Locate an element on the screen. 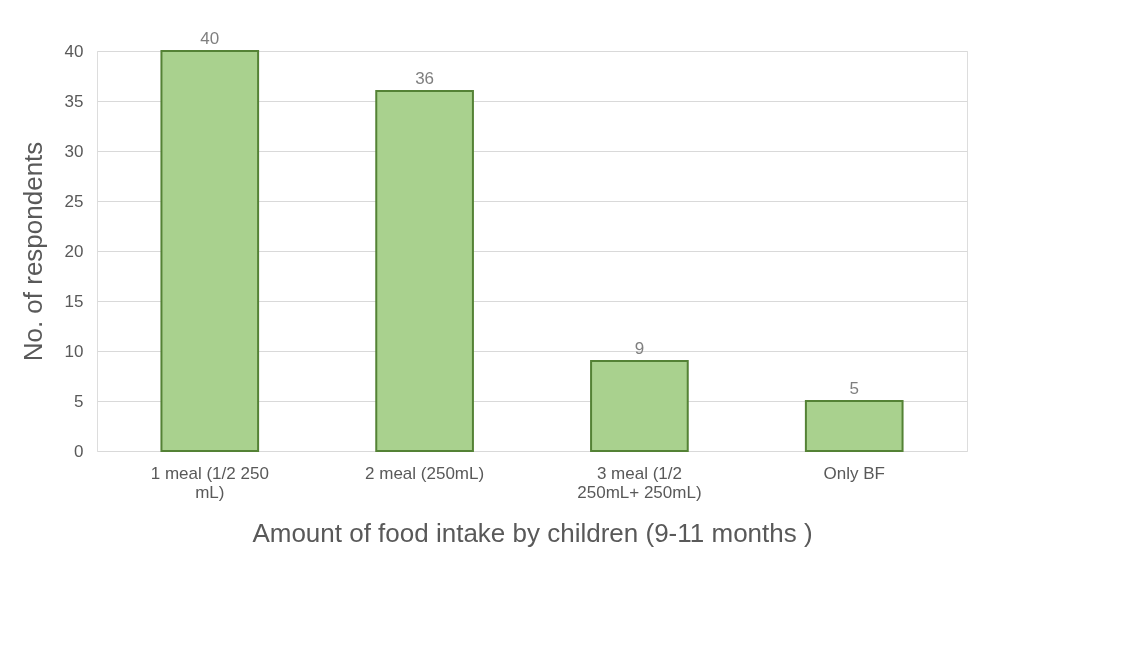  data-label: 9 is located at coordinates (639, 348).